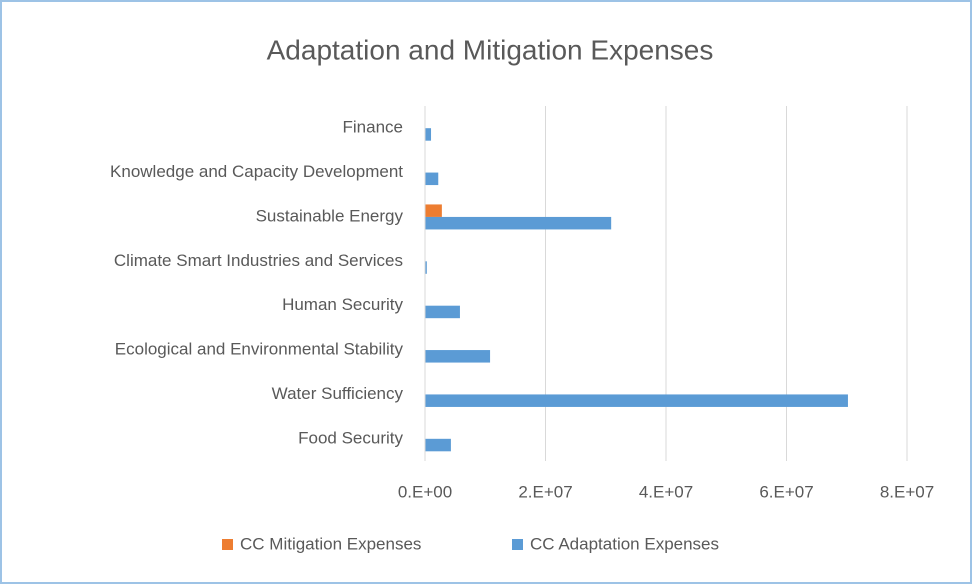  I want to click on y-tick-label: Water Sufficiency, so click(338, 393).